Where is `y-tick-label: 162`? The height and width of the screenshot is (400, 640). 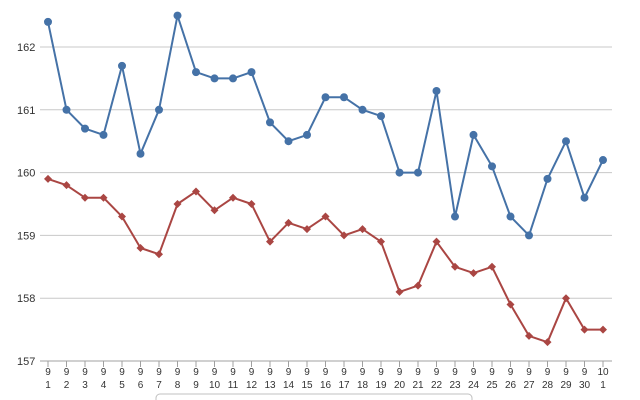 y-tick-label: 162 is located at coordinates (26, 48).